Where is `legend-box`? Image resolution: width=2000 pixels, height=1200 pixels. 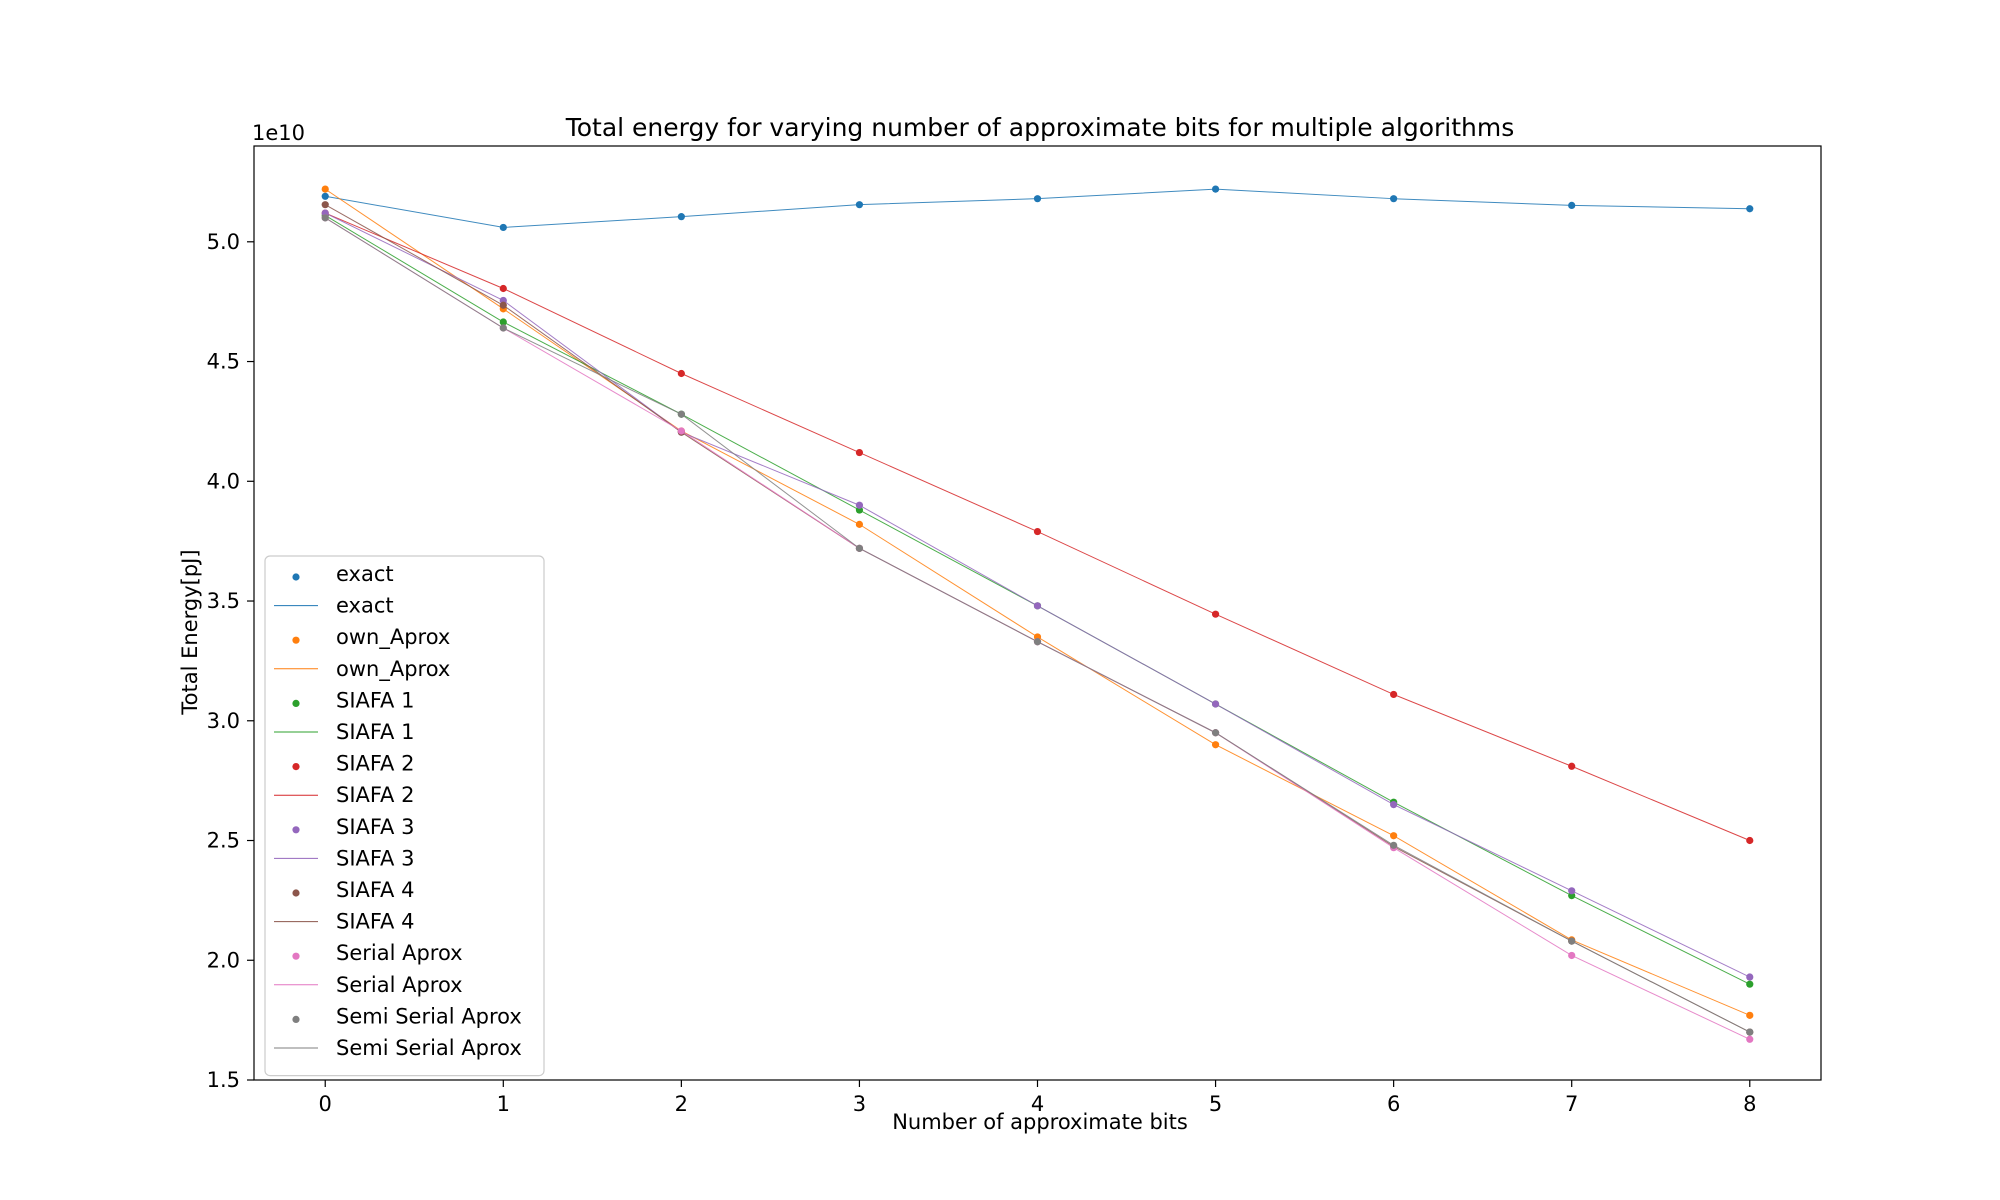 legend-box is located at coordinates (404, 816).